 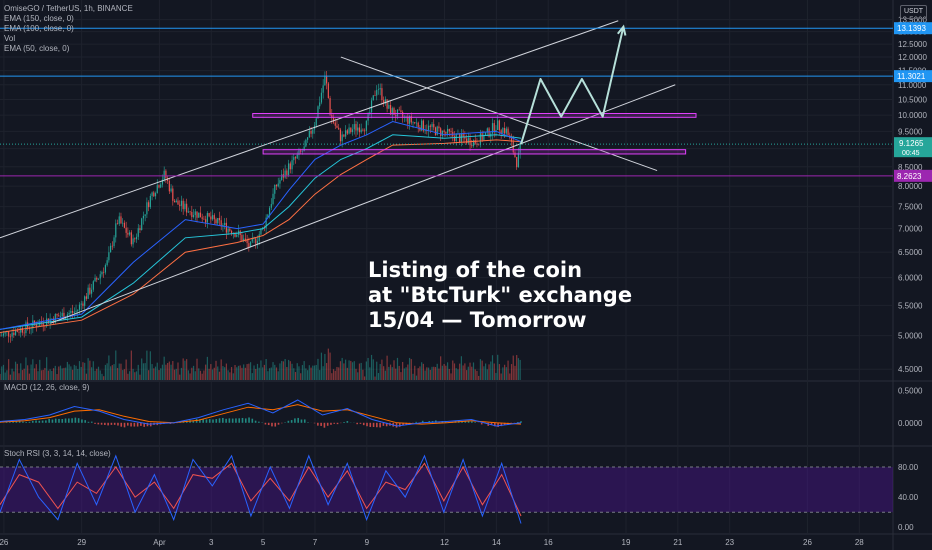 What do you see at coordinates (911, 28) in the screenshot?
I see `price-label: 13.1393` at bounding box center [911, 28].